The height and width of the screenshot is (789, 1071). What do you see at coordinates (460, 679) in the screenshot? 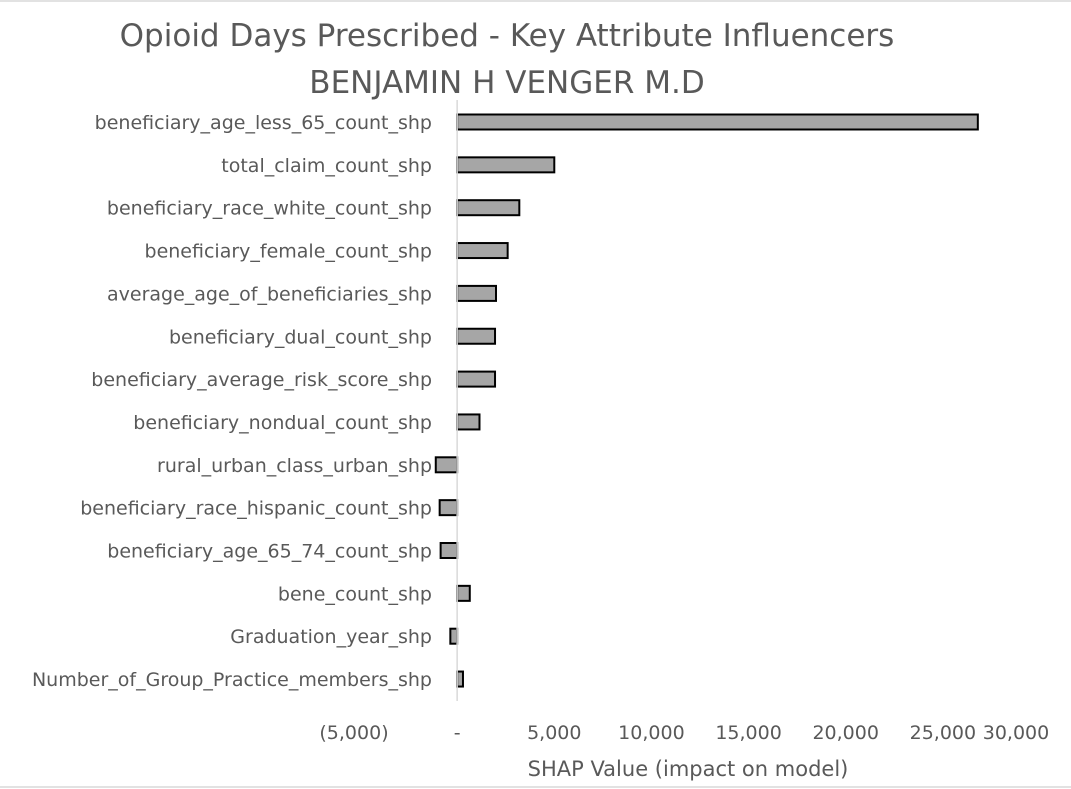
I see `bar-Number_of_Group_Practice_members_shp` at bounding box center [460, 679].